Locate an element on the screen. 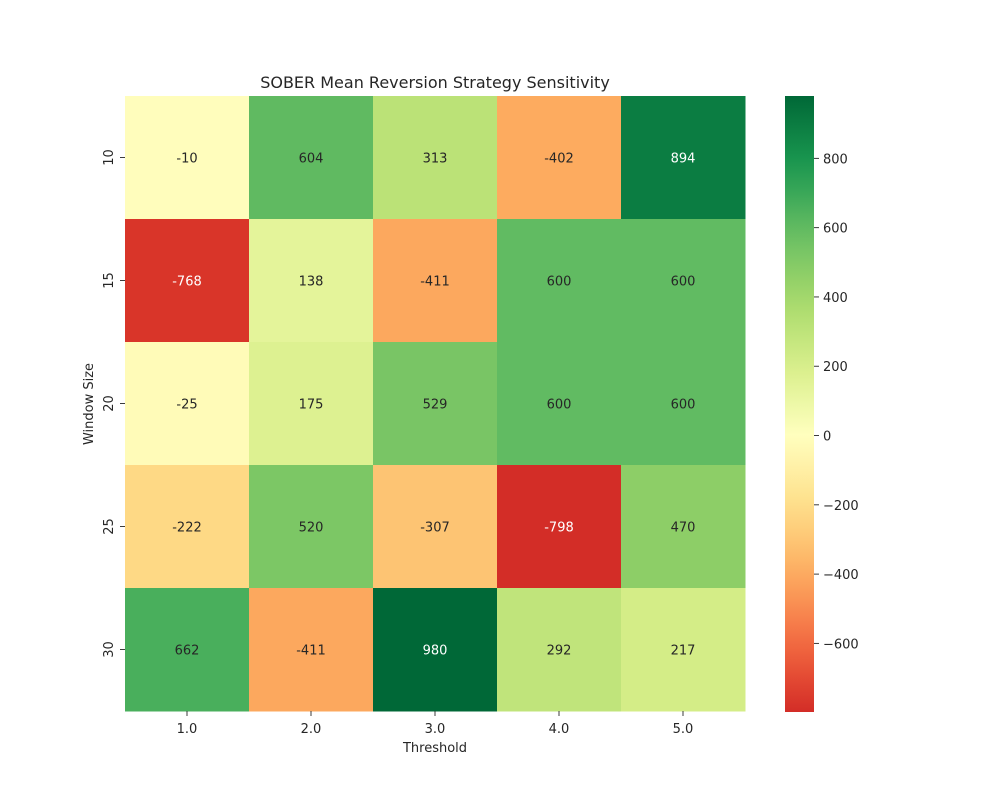 The image size is (1000, 800). colorbar-ticks: −600 −400 −200 0 200 400 600 800 is located at coordinates (836, 402).